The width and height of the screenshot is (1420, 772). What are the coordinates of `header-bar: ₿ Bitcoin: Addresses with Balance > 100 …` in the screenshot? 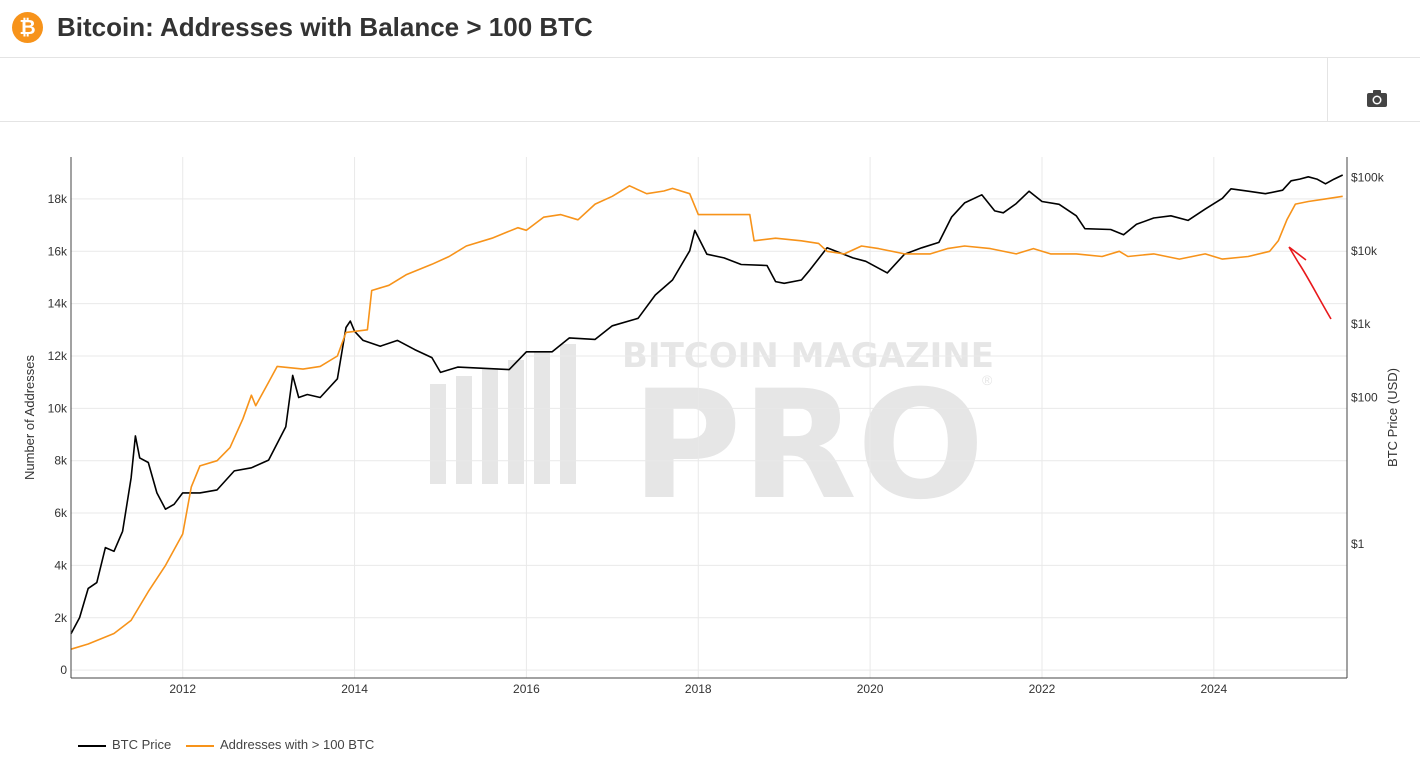 It's located at (710, 29).